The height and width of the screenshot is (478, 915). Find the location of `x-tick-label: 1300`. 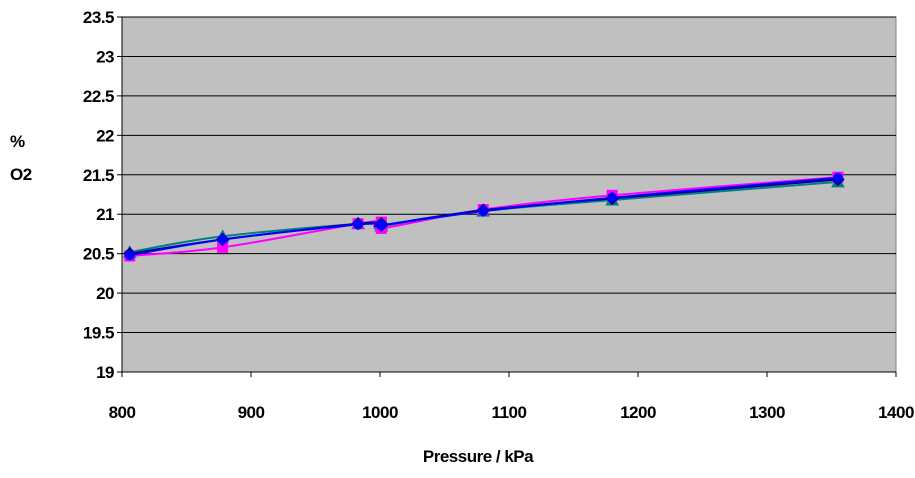

x-tick-label: 1300 is located at coordinates (767, 412).